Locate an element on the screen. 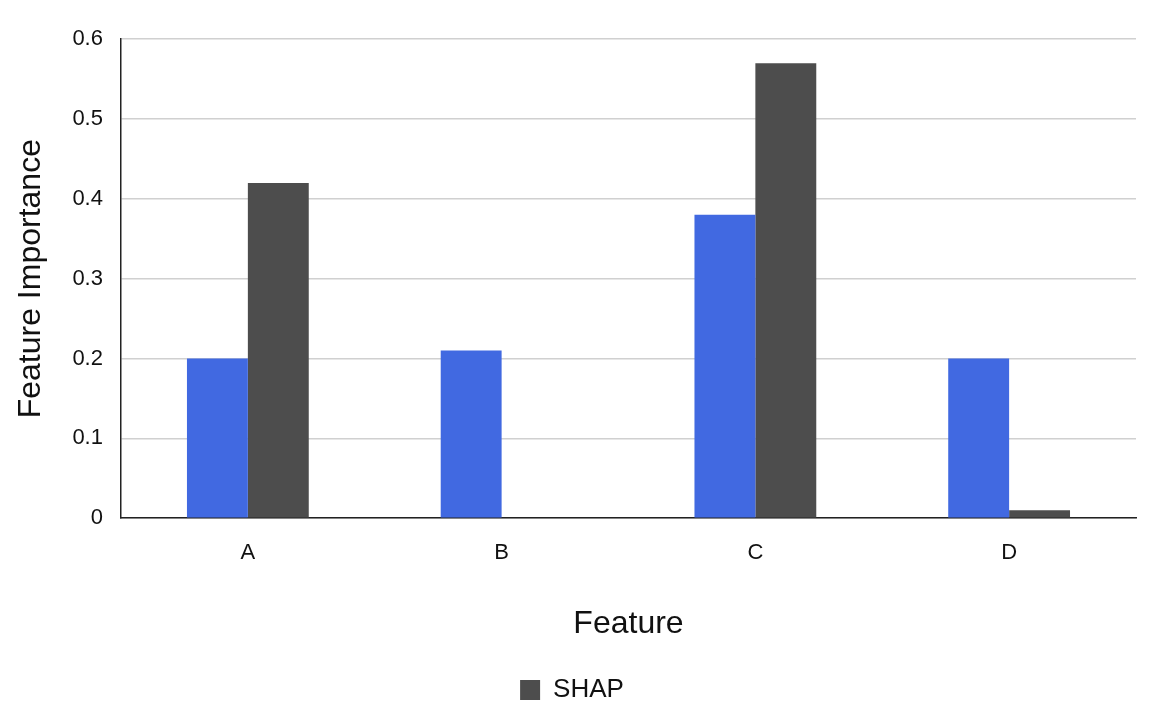  x-tick-label: C is located at coordinates (755, 552).